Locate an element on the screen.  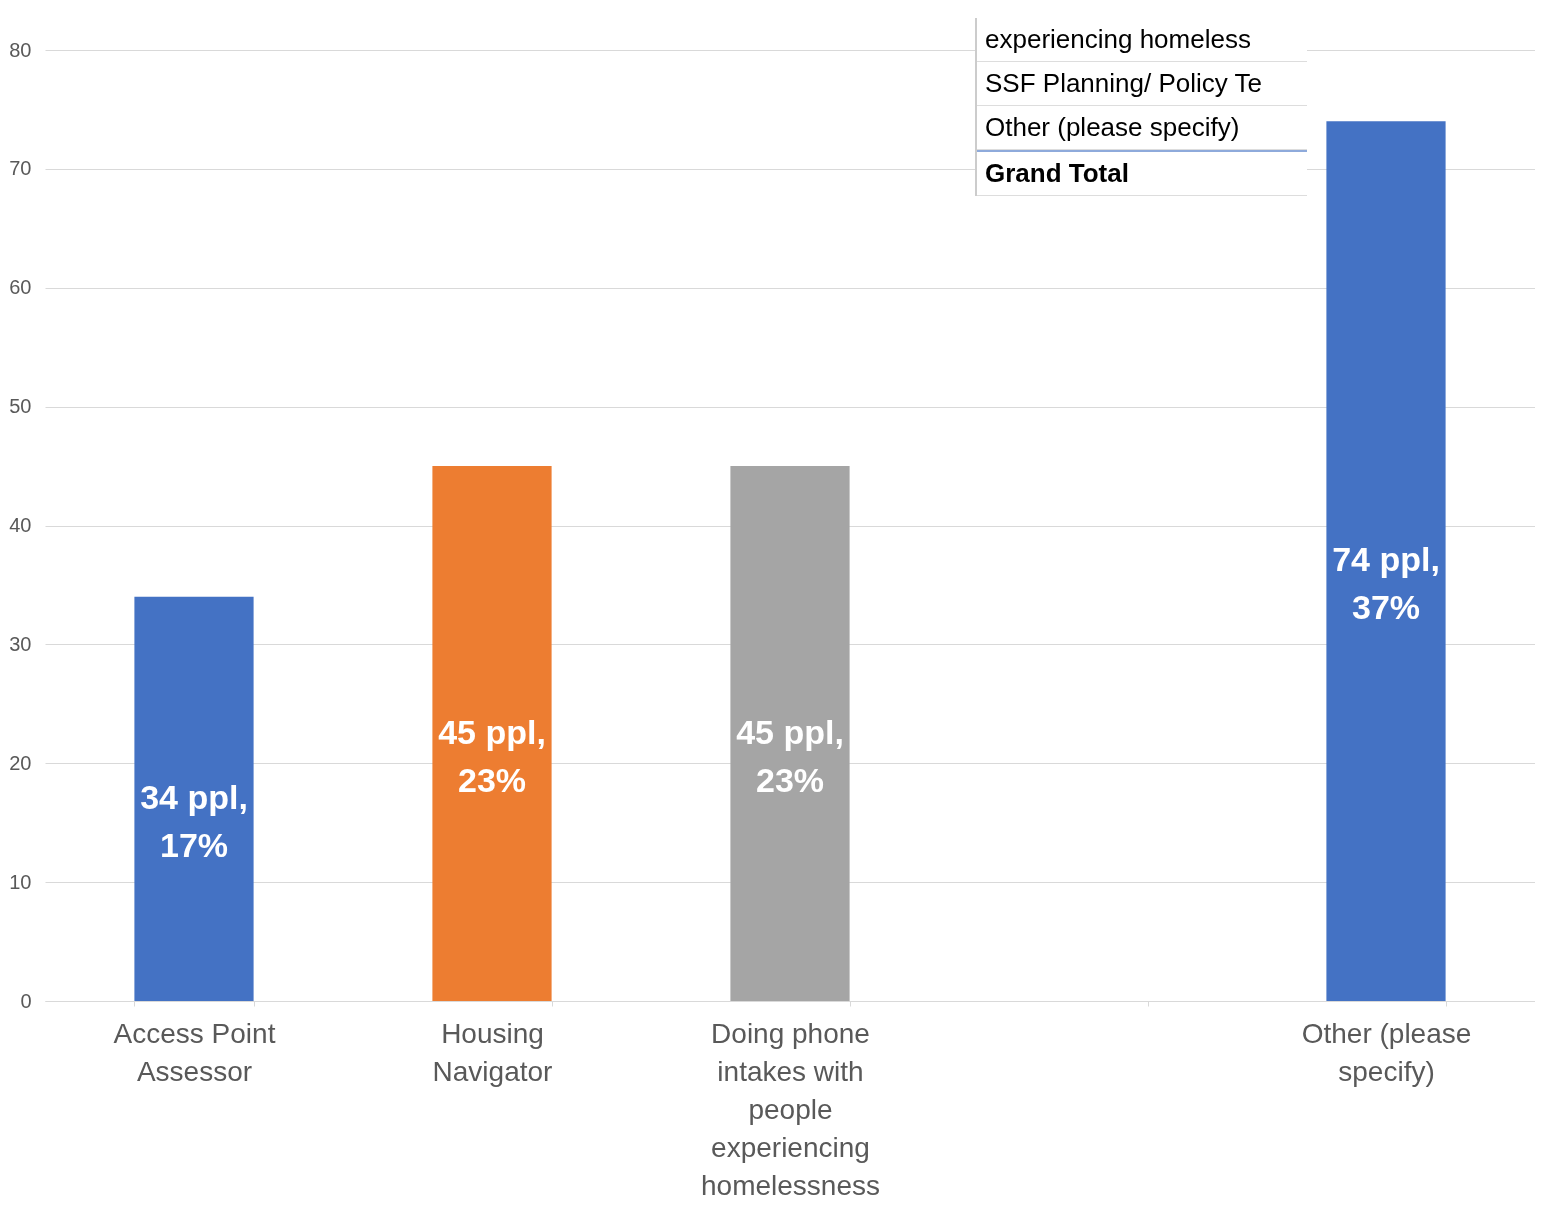
data-label: 34 ppl, 17% is located at coordinates (194, 820).